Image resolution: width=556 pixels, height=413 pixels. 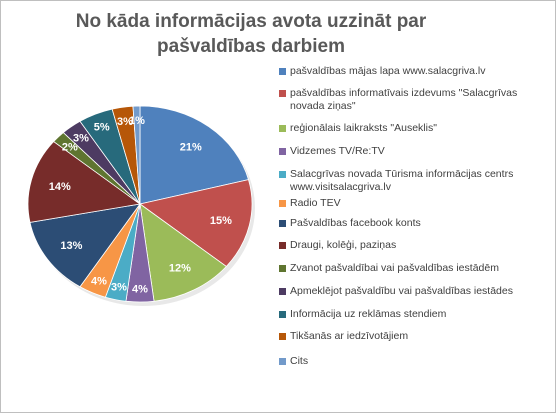 I want to click on pie-slice-pasvaldibas-majas-lapa-www-salacgriva-lv, so click(x=194, y=155).